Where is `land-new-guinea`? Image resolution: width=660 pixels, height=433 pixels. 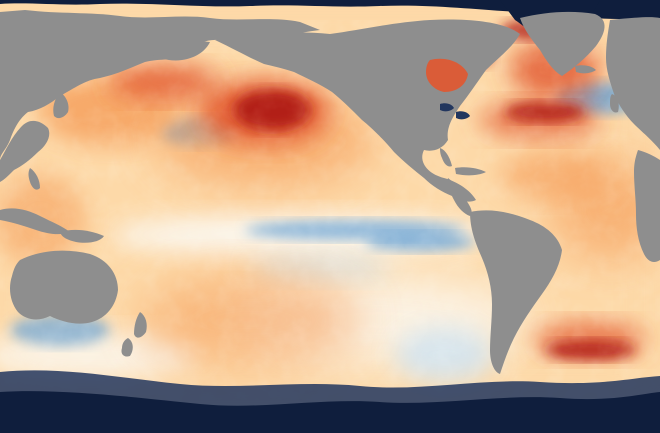 land-new-guinea is located at coordinates (82, 236).